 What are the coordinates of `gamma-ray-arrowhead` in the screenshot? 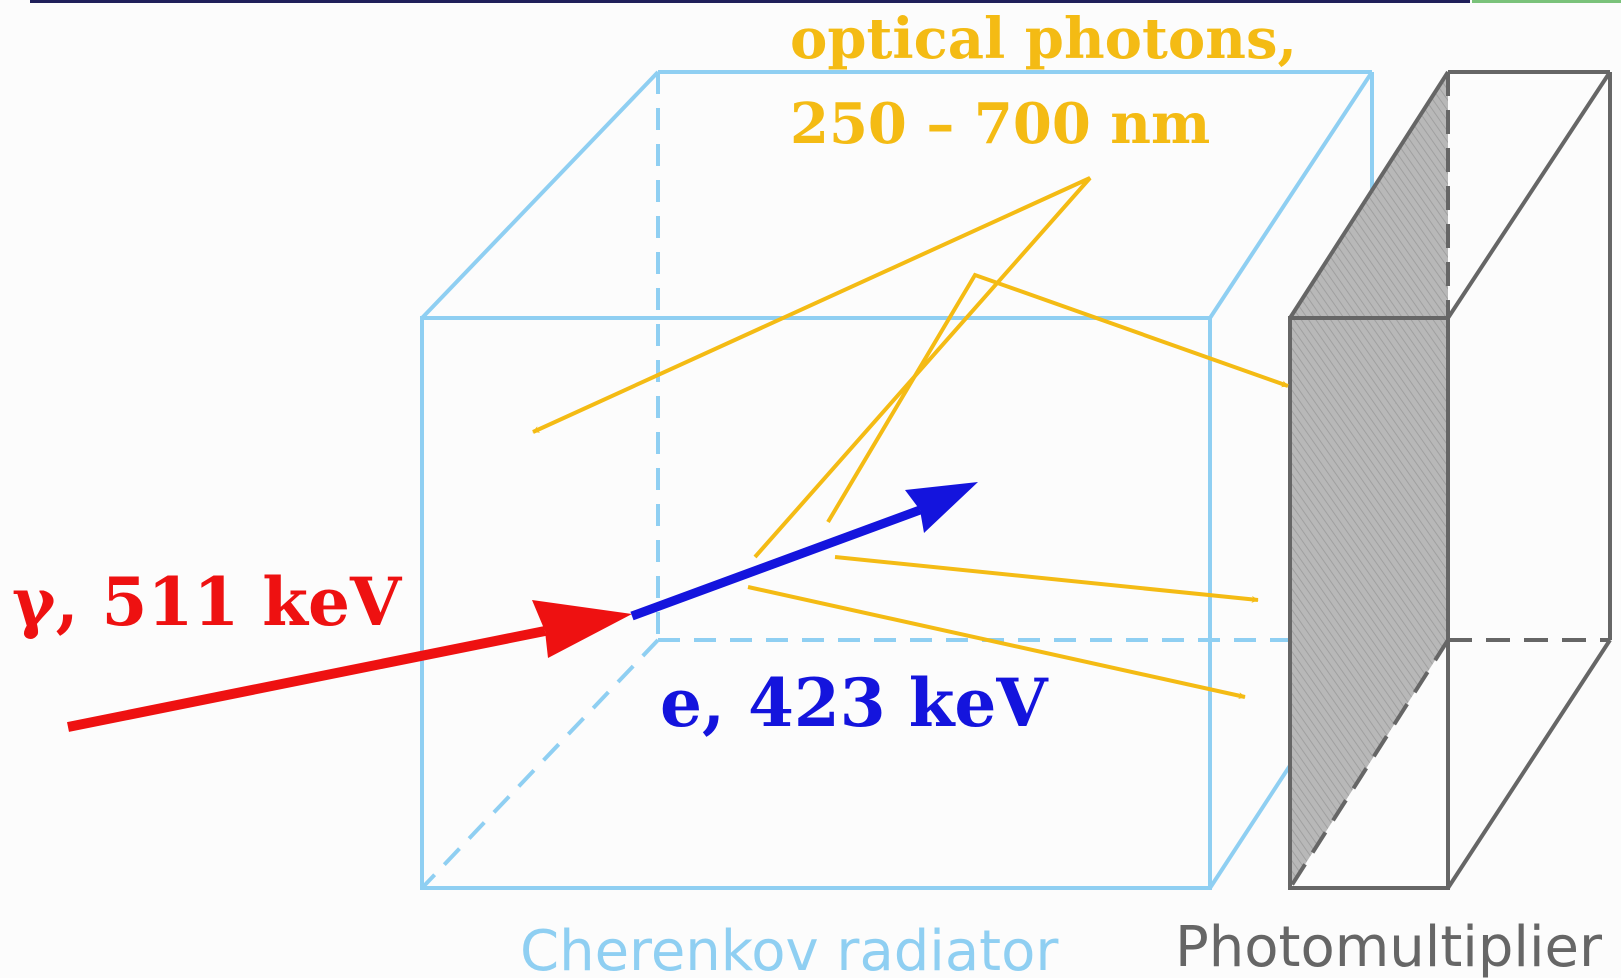 It's located at (582, 629).